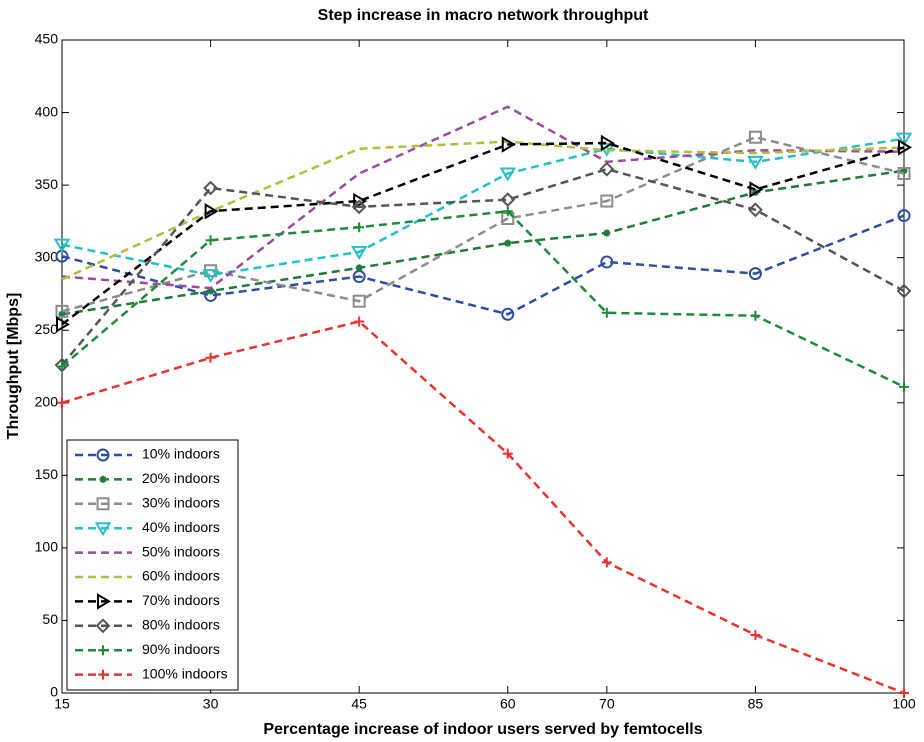 Image resolution: width=924 pixels, height=742 pixels. What do you see at coordinates (904, 704) in the screenshot?
I see `x-tick-label: 100` at bounding box center [904, 704].